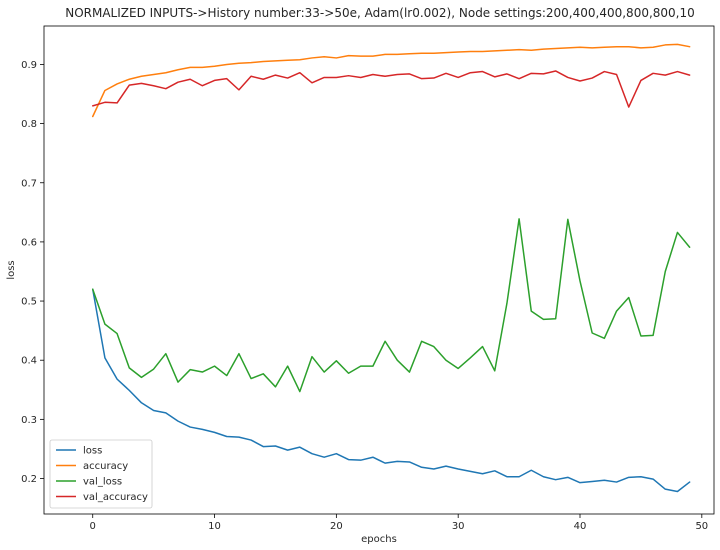  I want to click on legend-label: loss, so click(92, 451).